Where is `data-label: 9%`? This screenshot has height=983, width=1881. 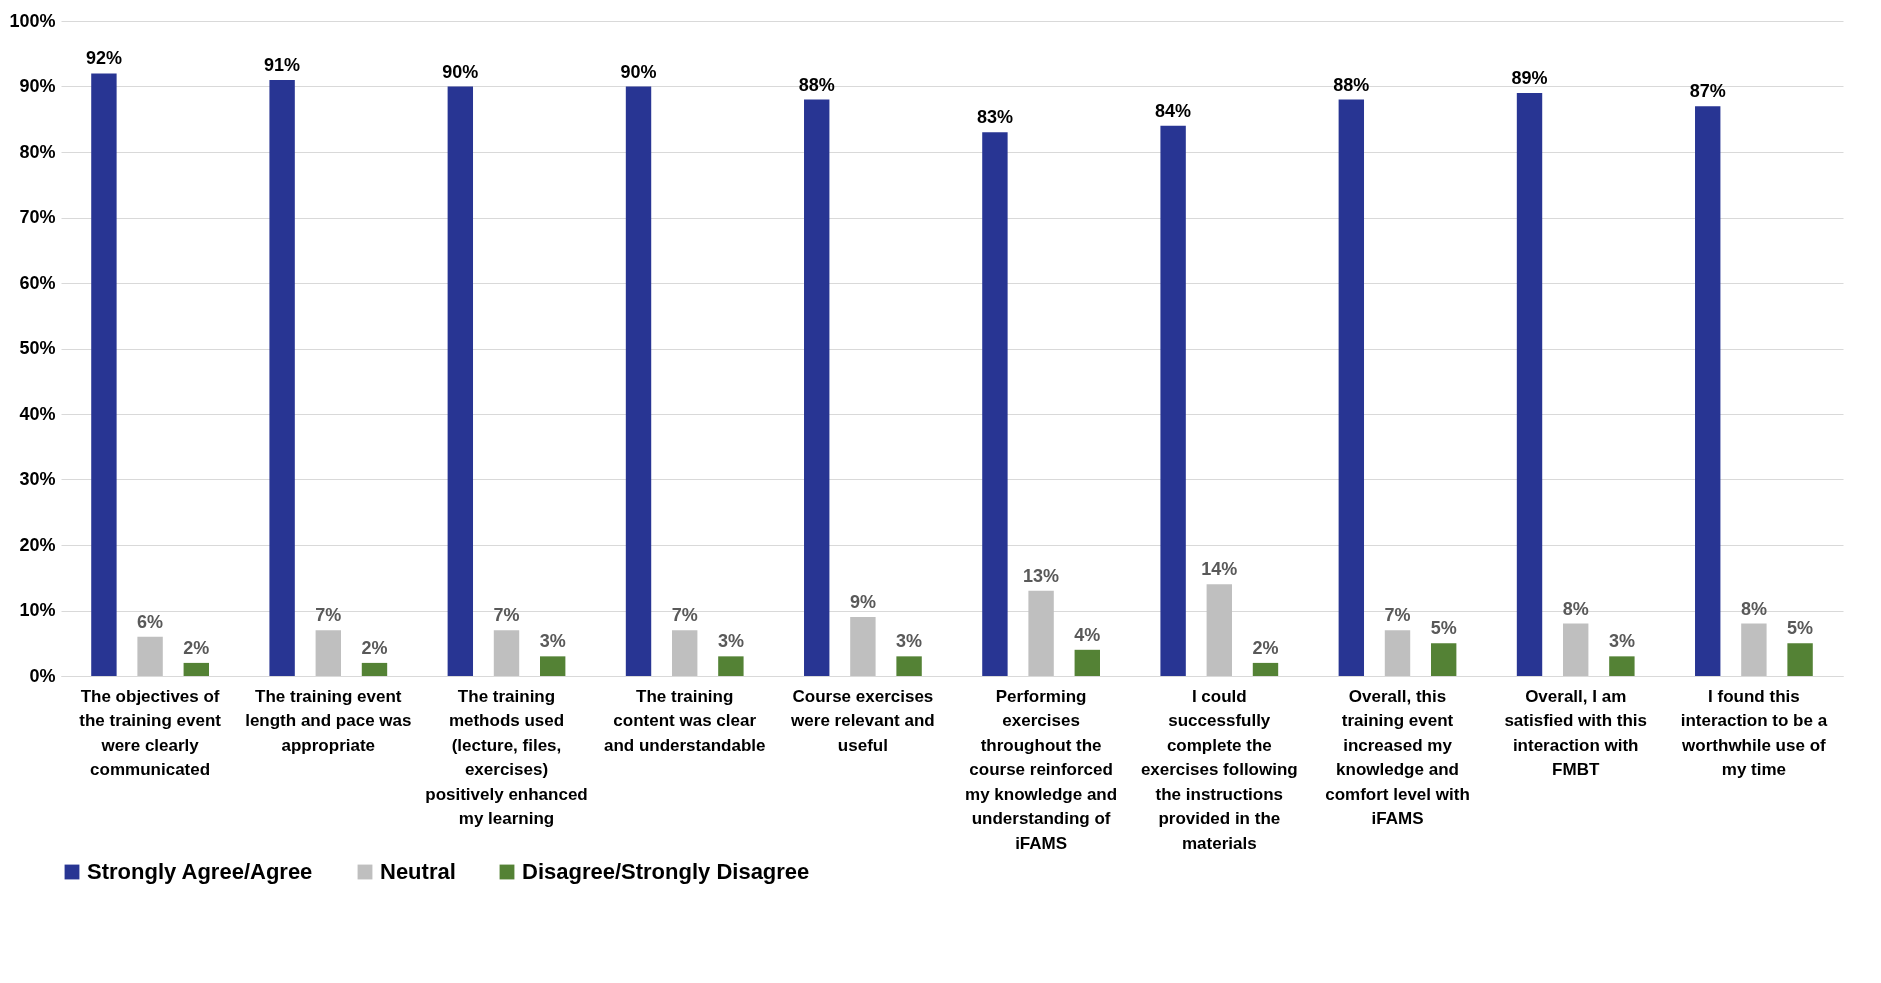
data-label: 9% is located at coordinates (862, 602).